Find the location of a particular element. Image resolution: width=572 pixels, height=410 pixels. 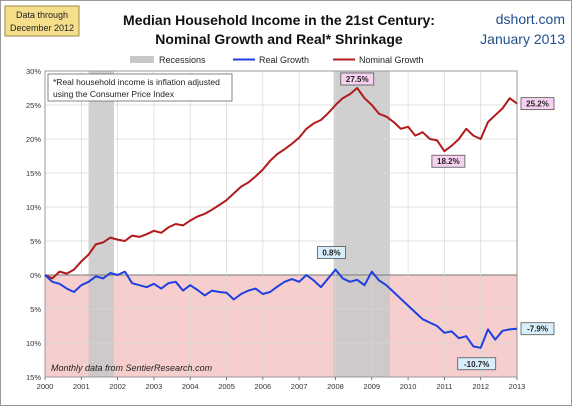

y-tick-label: 0% is located at coordinates (35, 275).